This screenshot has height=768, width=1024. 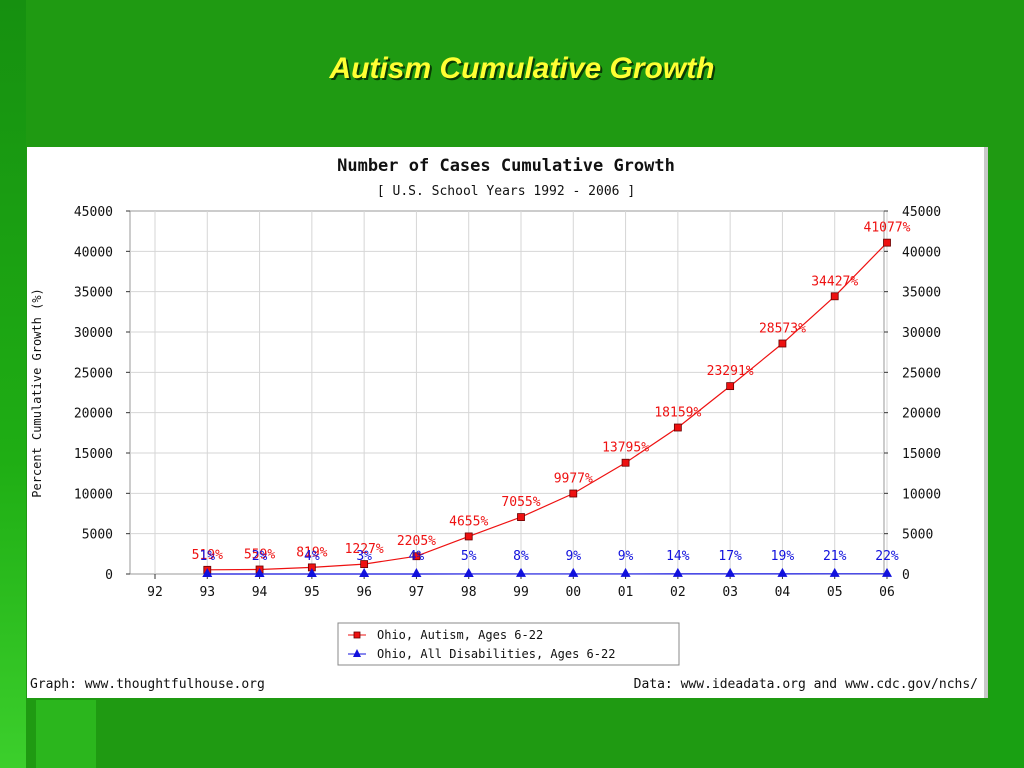 I want to click on legend-autism-label: Ohio, Autism, Ages 6-22, so click(x=460, y=635).